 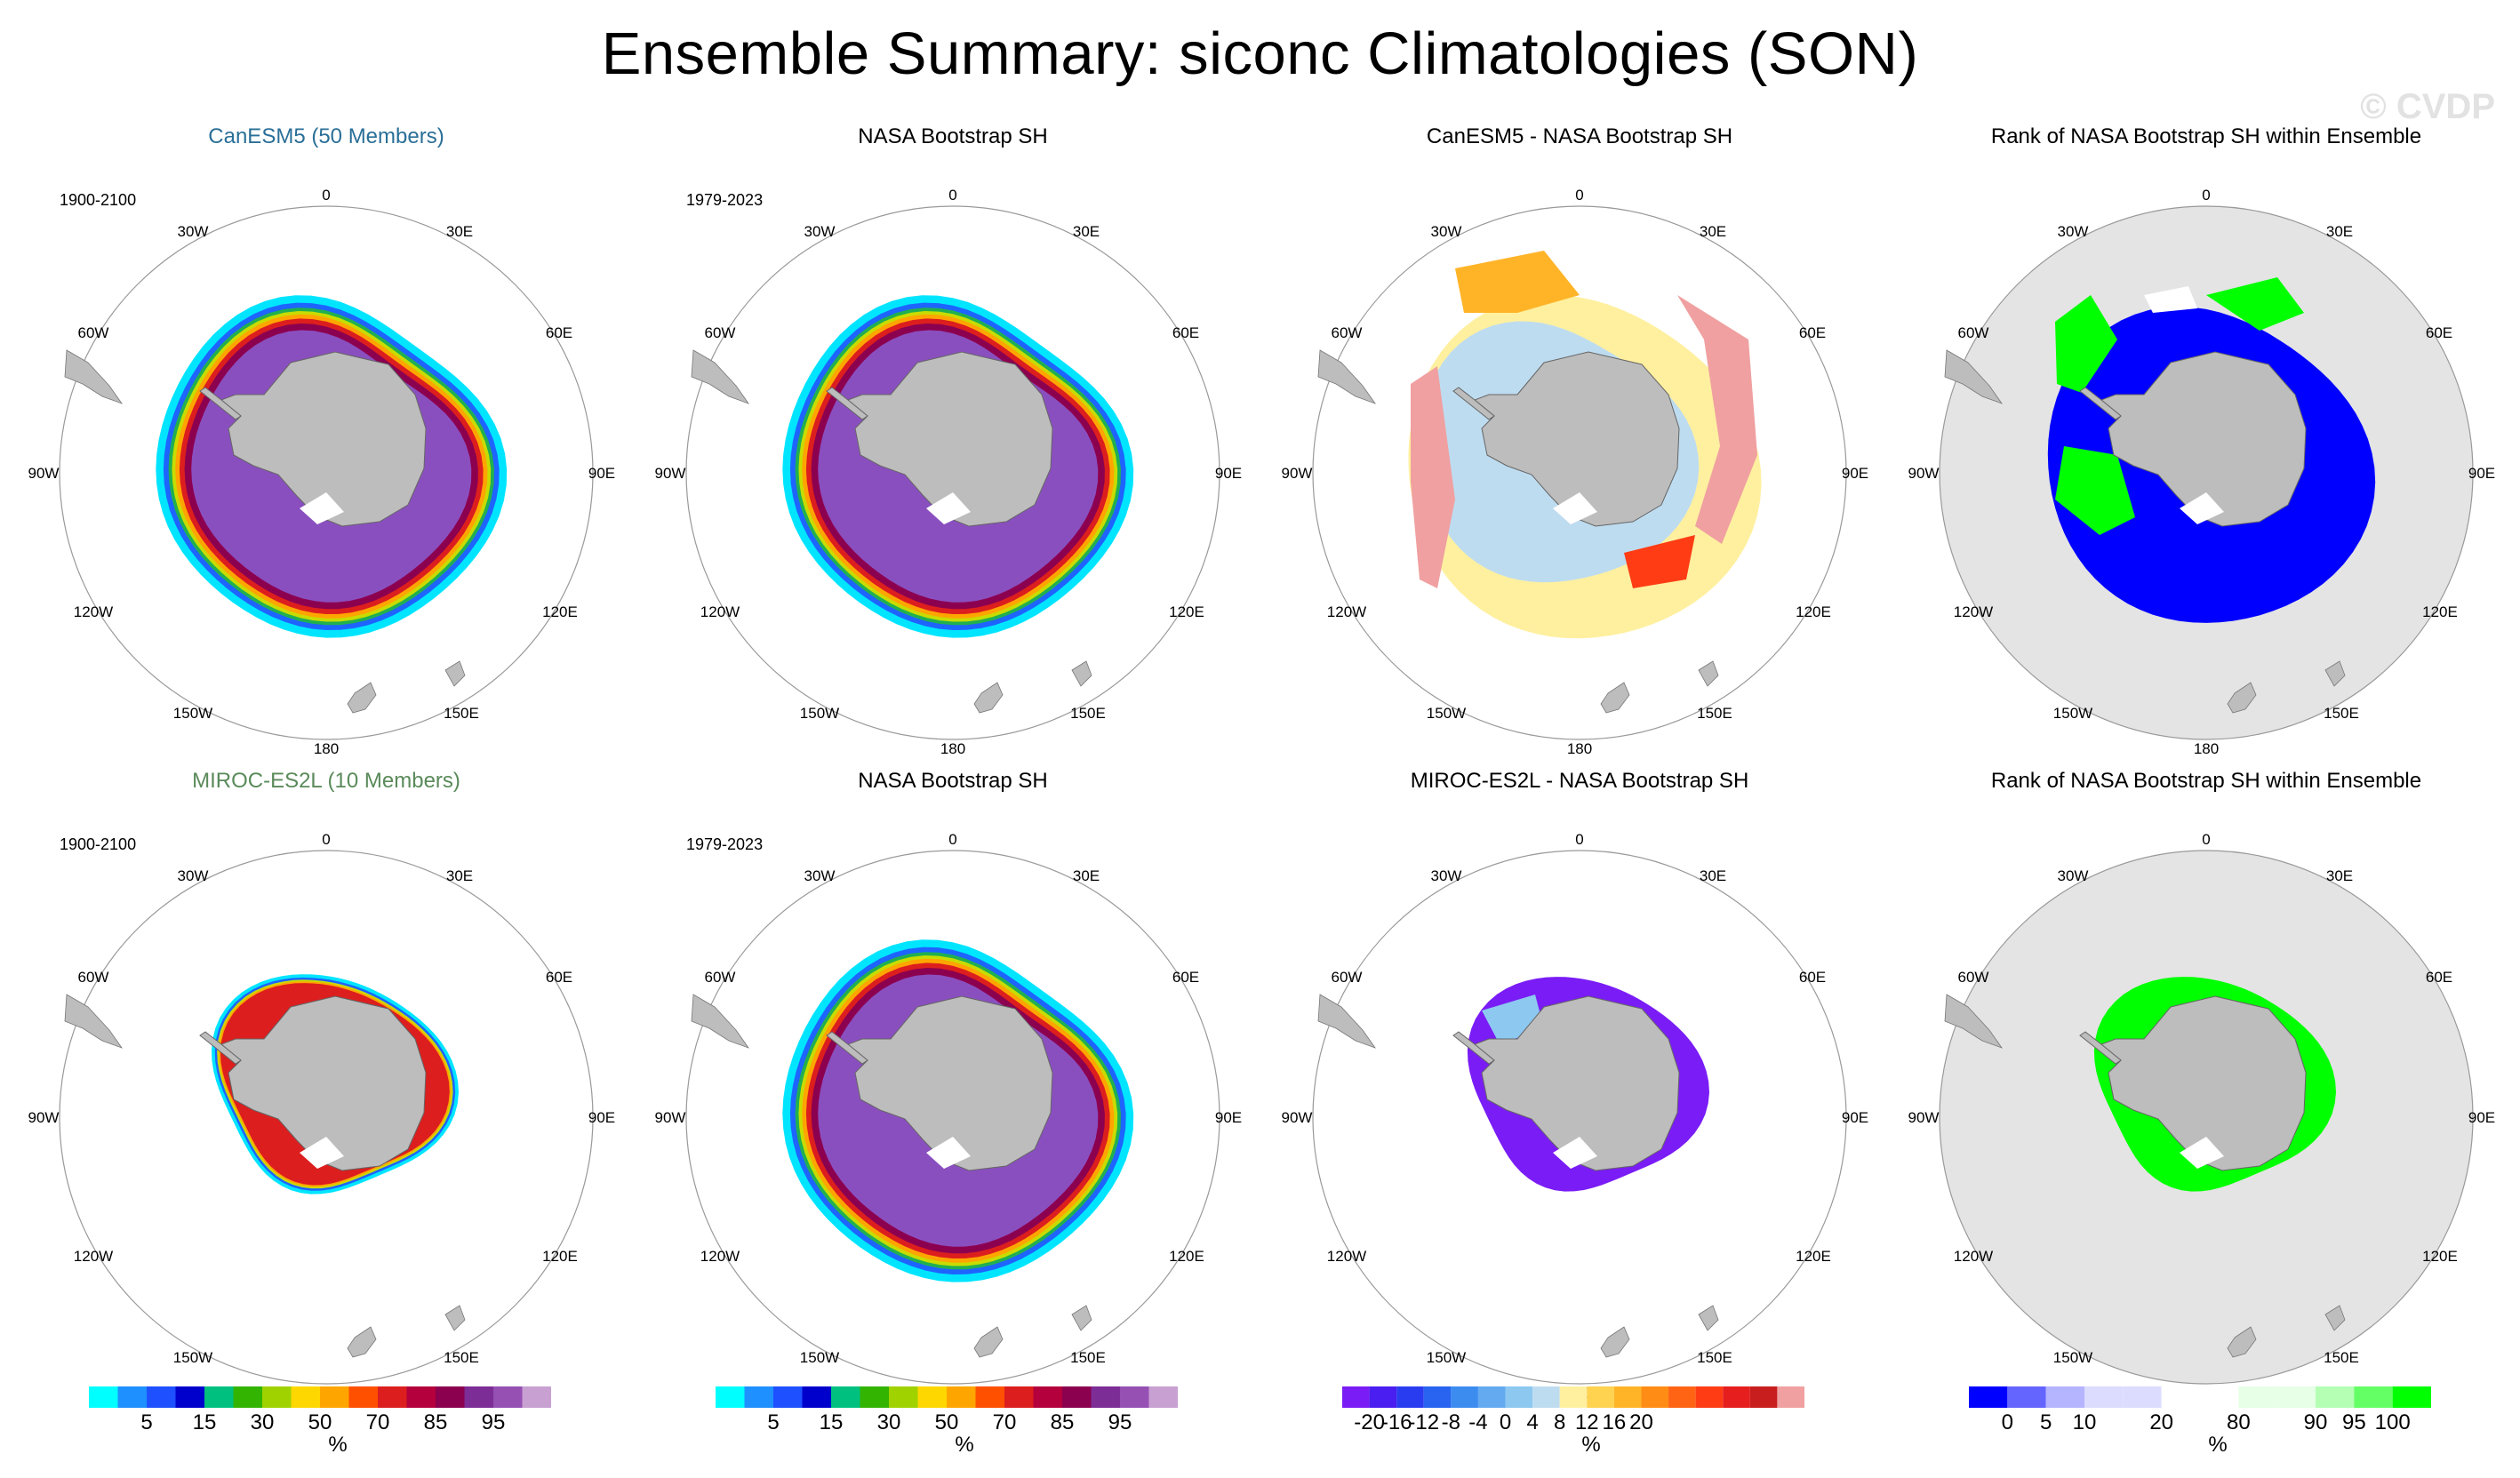 I want to click on colorbar-tick-label: 70, so click(x=378, y=1420).